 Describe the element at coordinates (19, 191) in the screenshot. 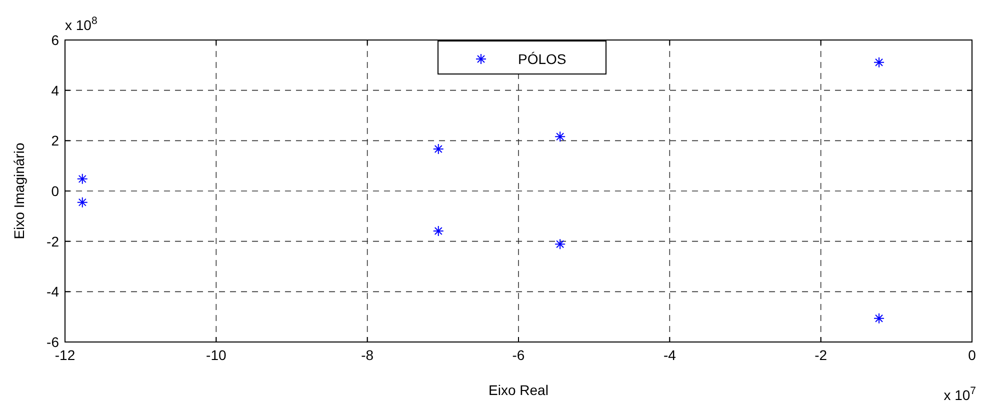

I see `y-axis-title: Eixo Imaginário` at that location.